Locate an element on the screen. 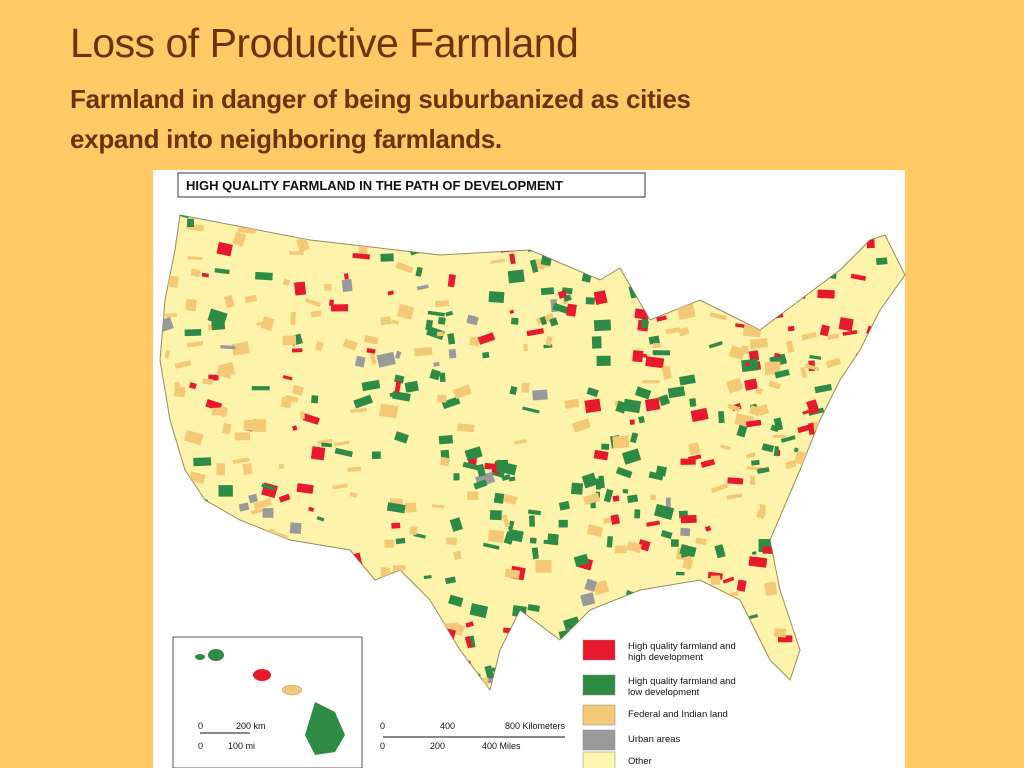  legend-label: low development is located at coordinates (664, 692).